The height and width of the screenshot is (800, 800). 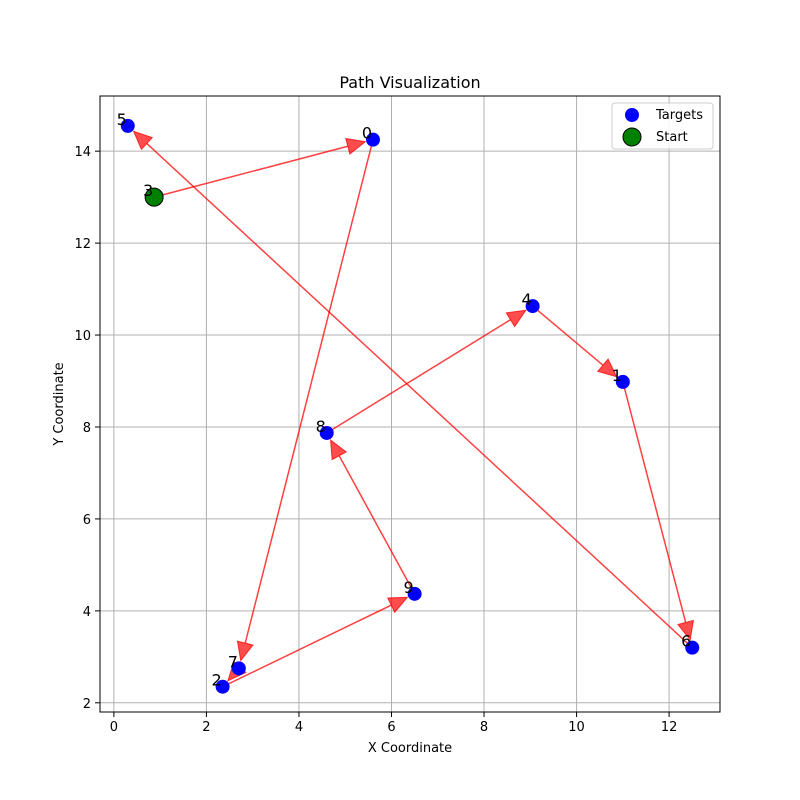 What do you see at coordinates (391, 727) in the screenshot?
I see `x-tick-label: 6` at bounding box center [391, 727].